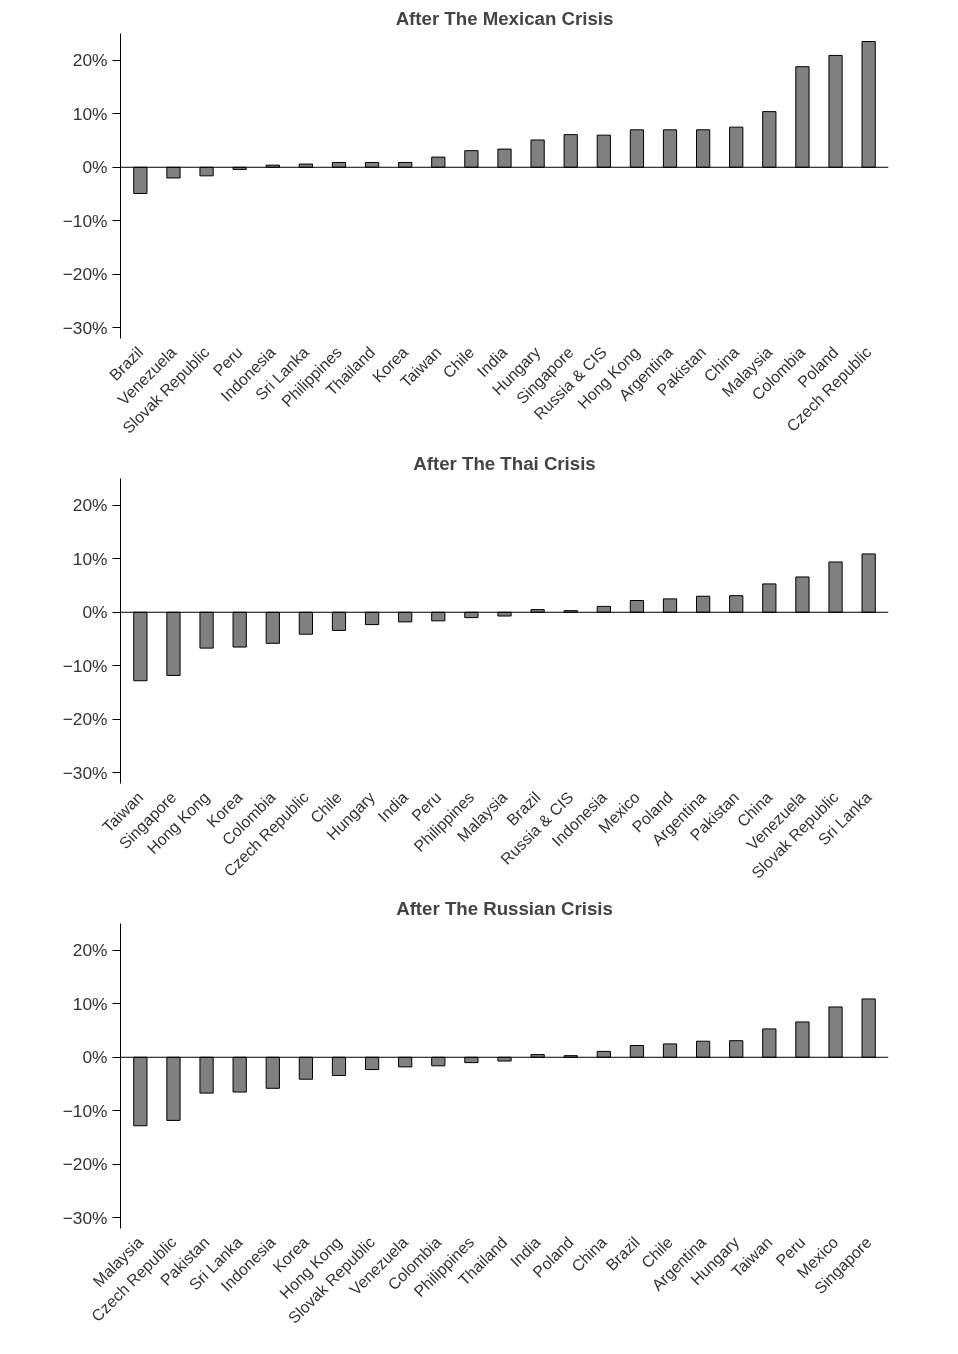 The height and width of the screenshot is (1354, 958). What do you see at coordinates (504, 908) in the screenshot?
I see `chart-title: After The Russian Crisis` at bounding box center [504, 908].